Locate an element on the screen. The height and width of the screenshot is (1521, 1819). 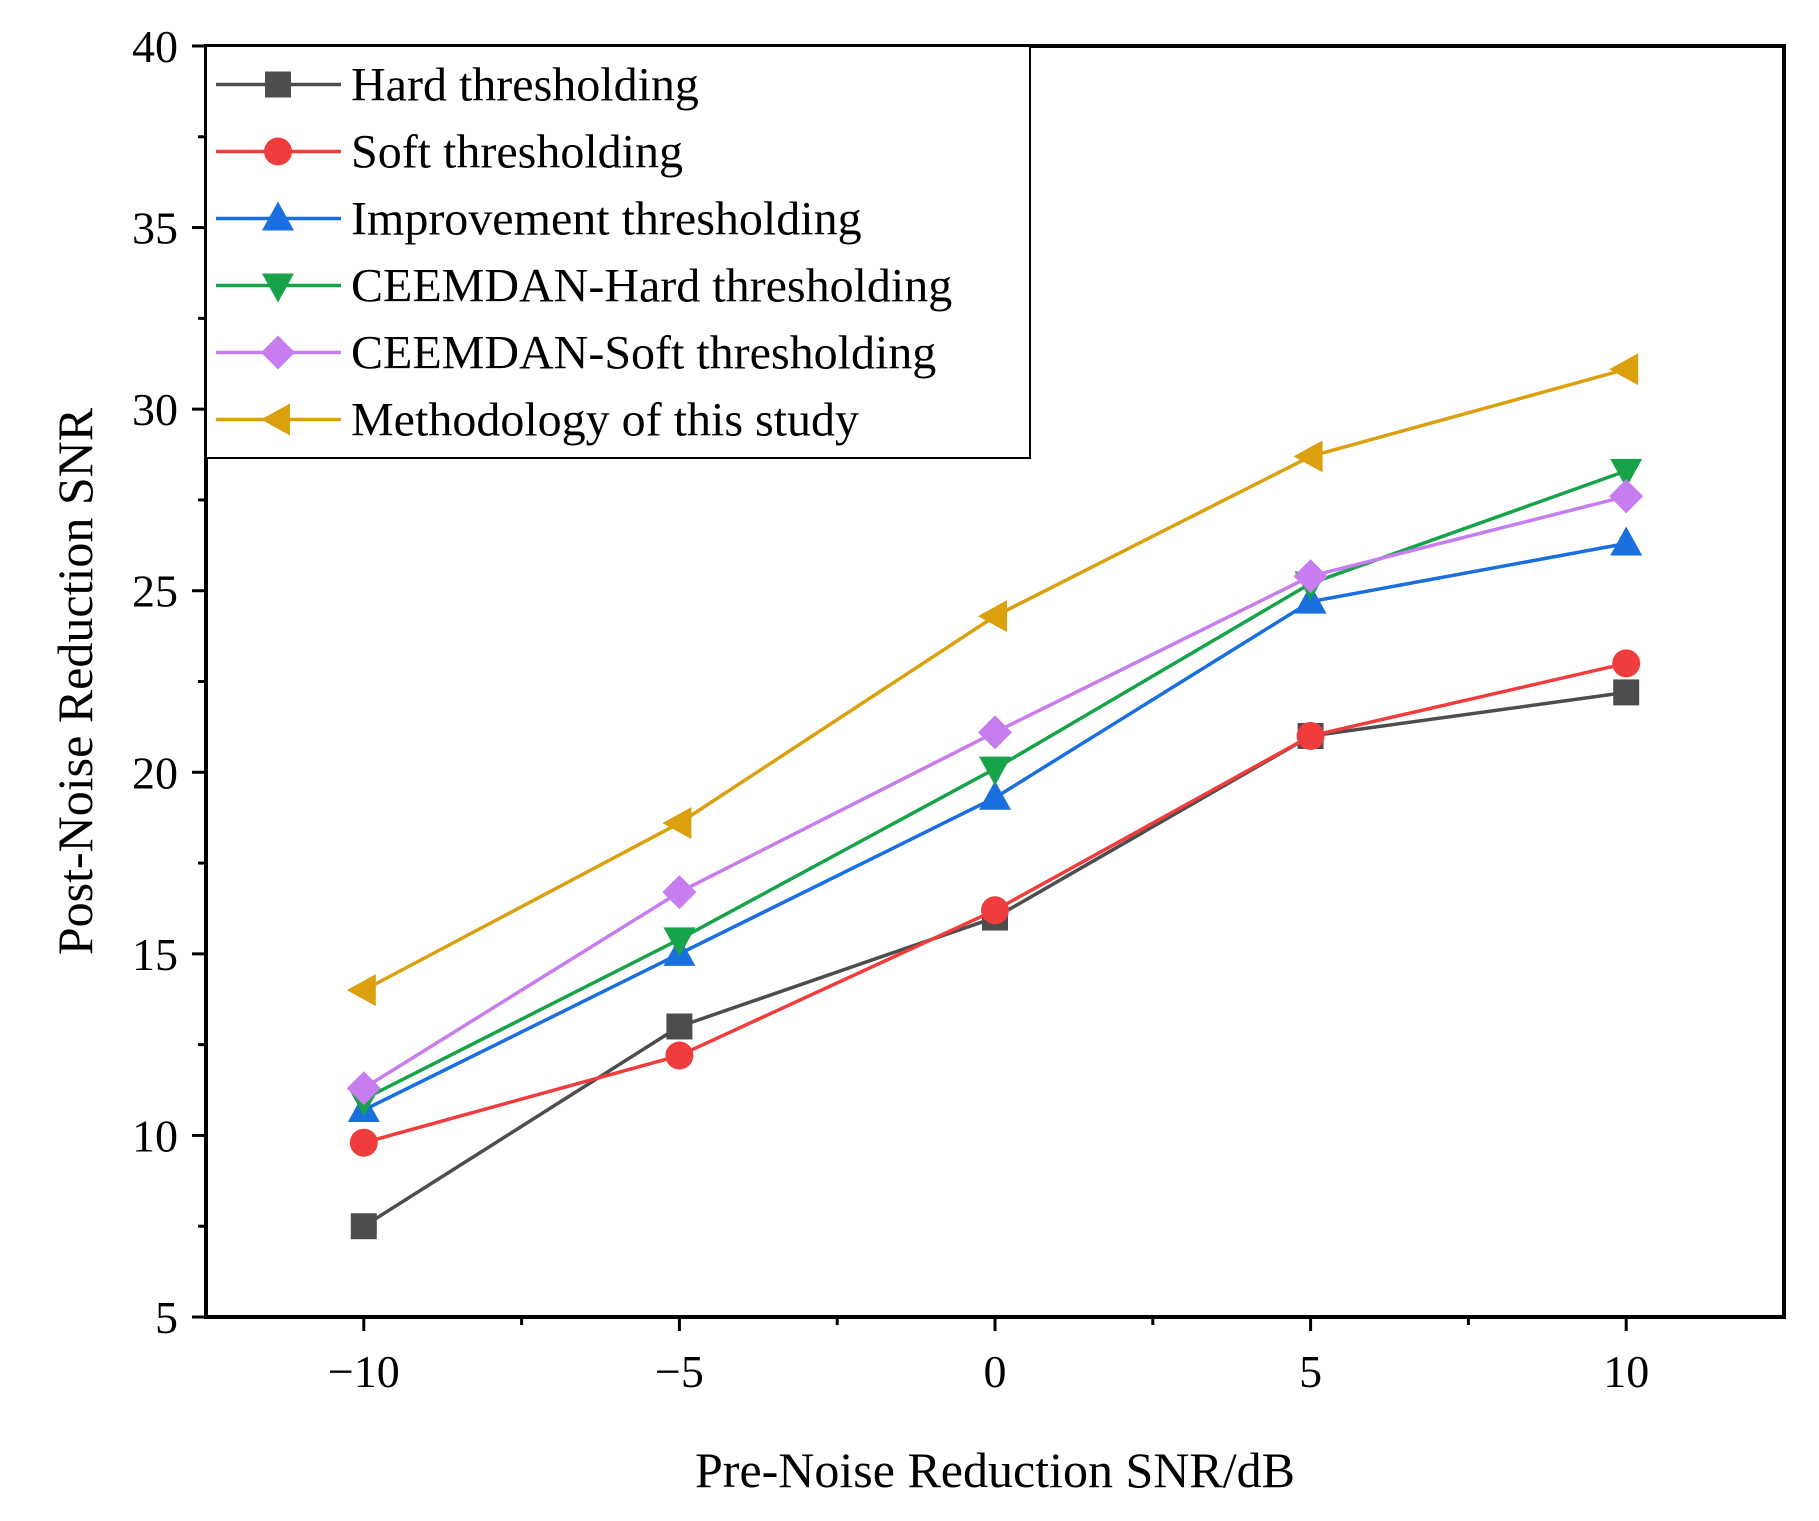
legend-label: CEEMDAN-Soft thresholding is located at coordinates (643, 353).